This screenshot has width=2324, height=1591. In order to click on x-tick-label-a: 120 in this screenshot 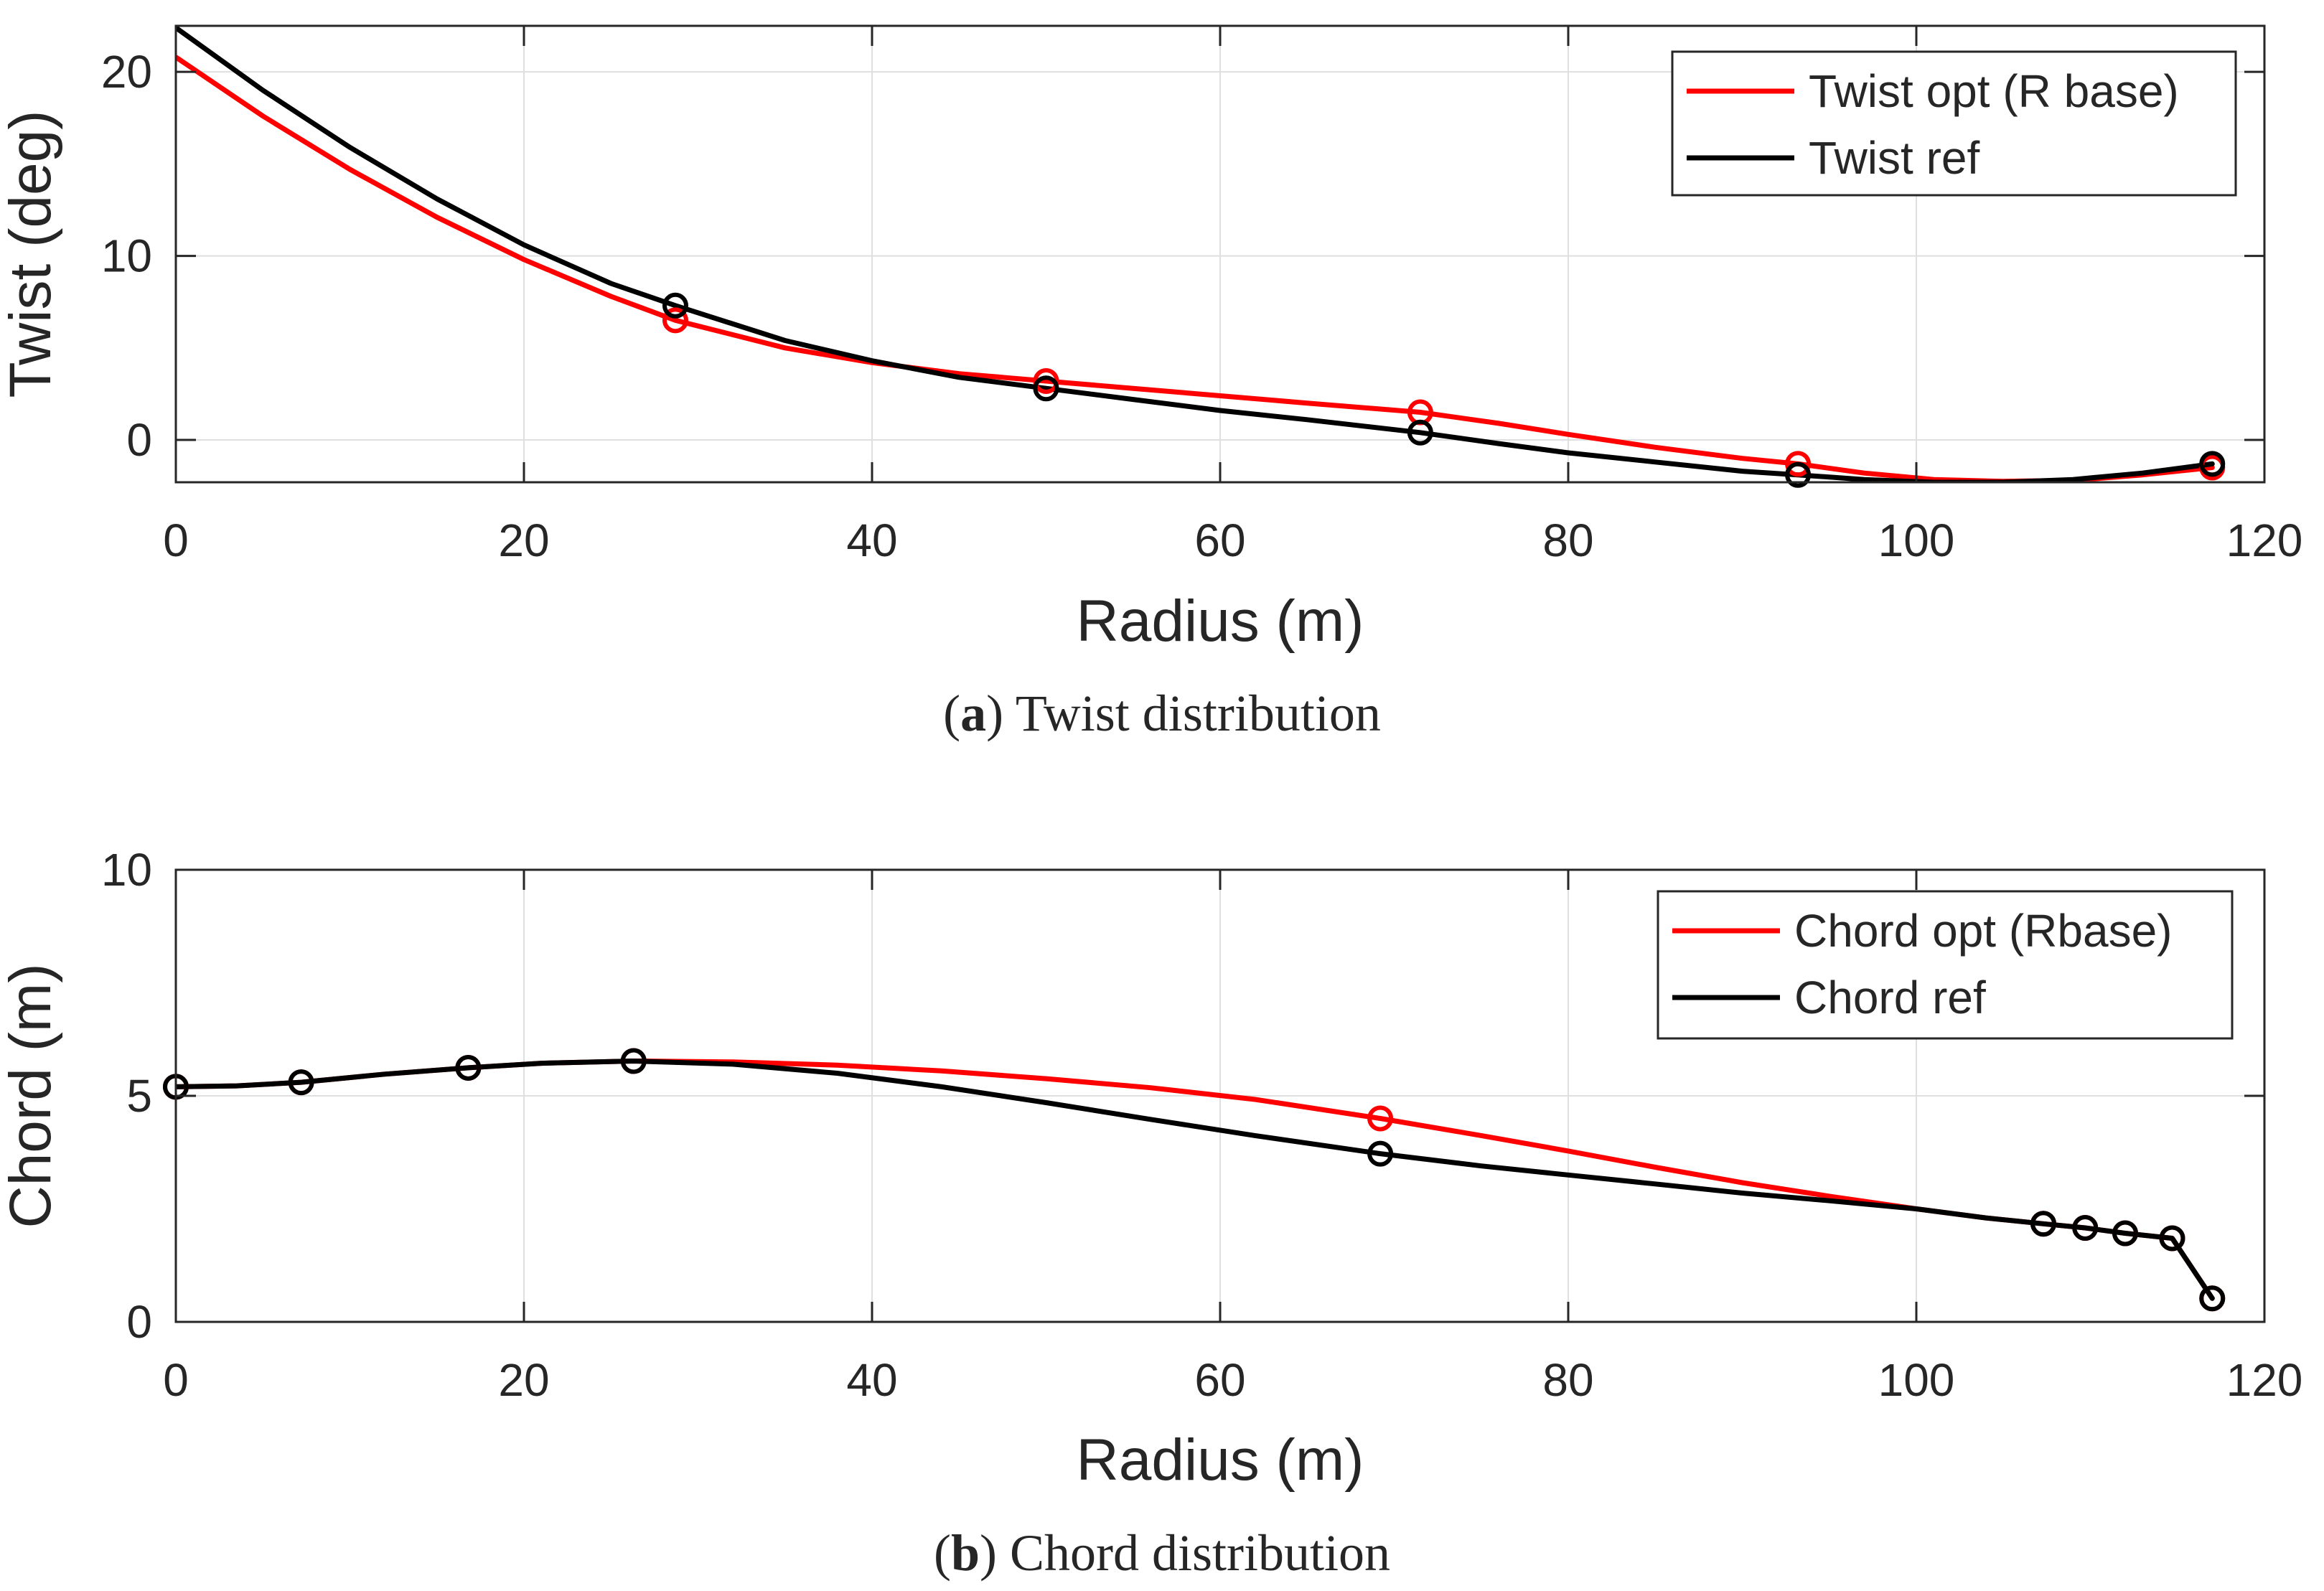, I will do `click(2264, 540)`.